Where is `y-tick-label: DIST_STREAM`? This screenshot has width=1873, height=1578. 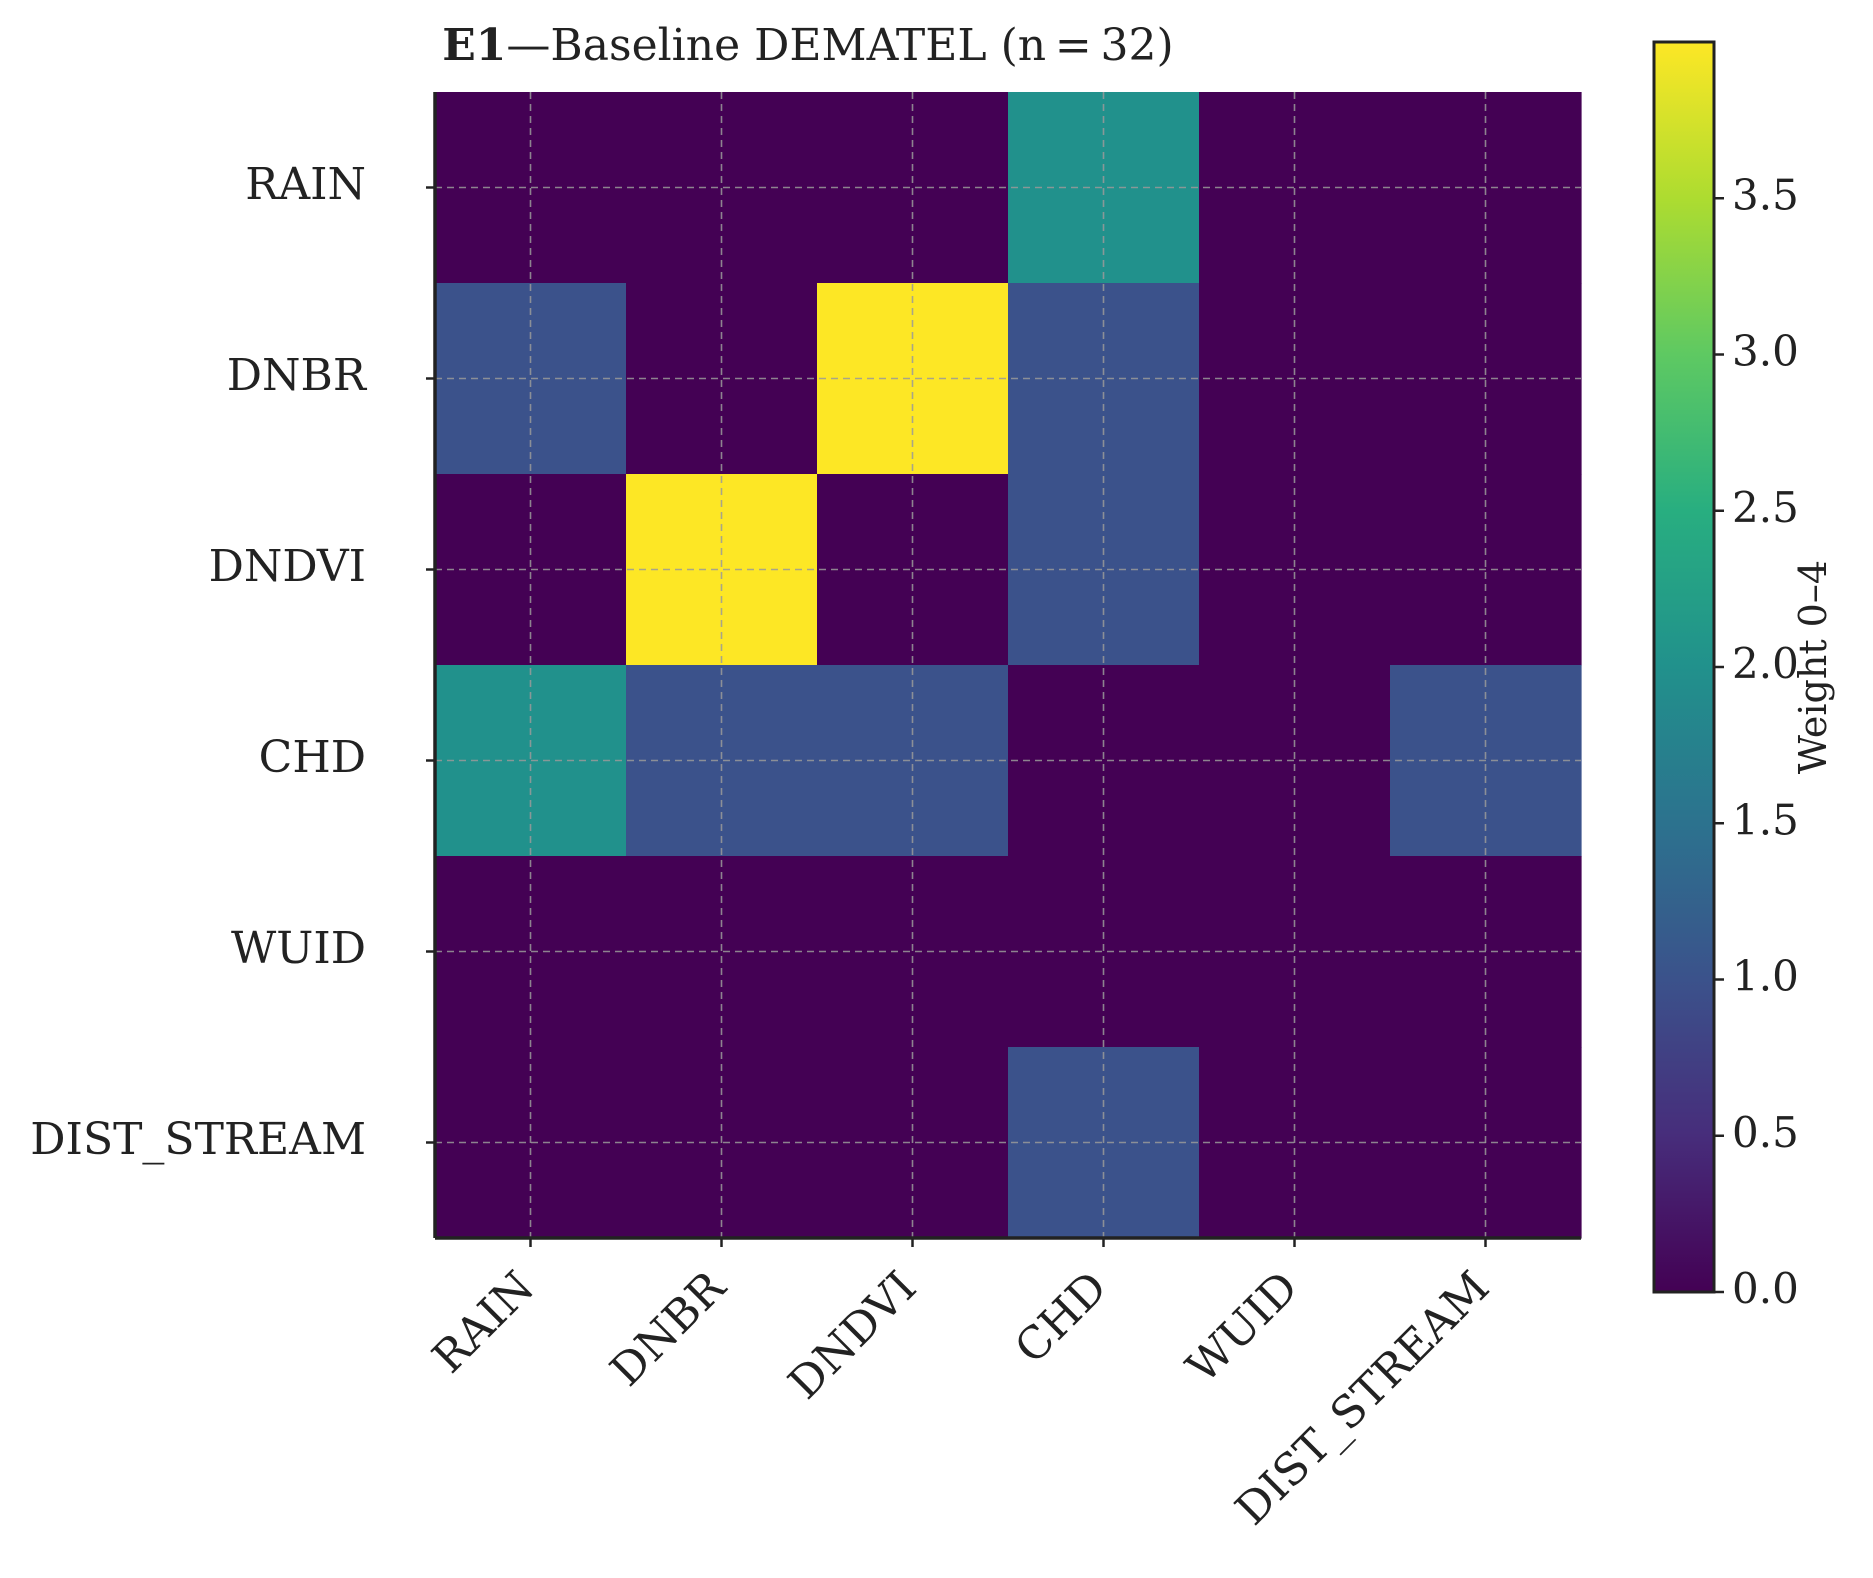
y-tick-label: DIST_STREAM is located at coordinates (198, 1139).